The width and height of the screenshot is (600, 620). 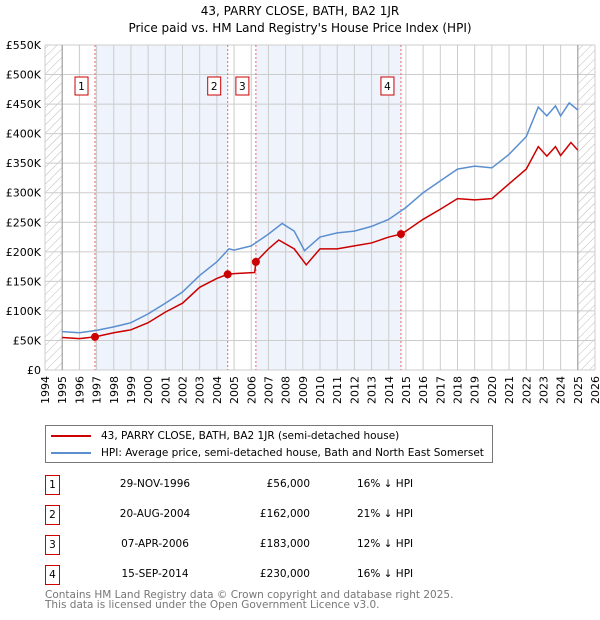 I want to click on sale-label: 1, so click(x=81, y=87).